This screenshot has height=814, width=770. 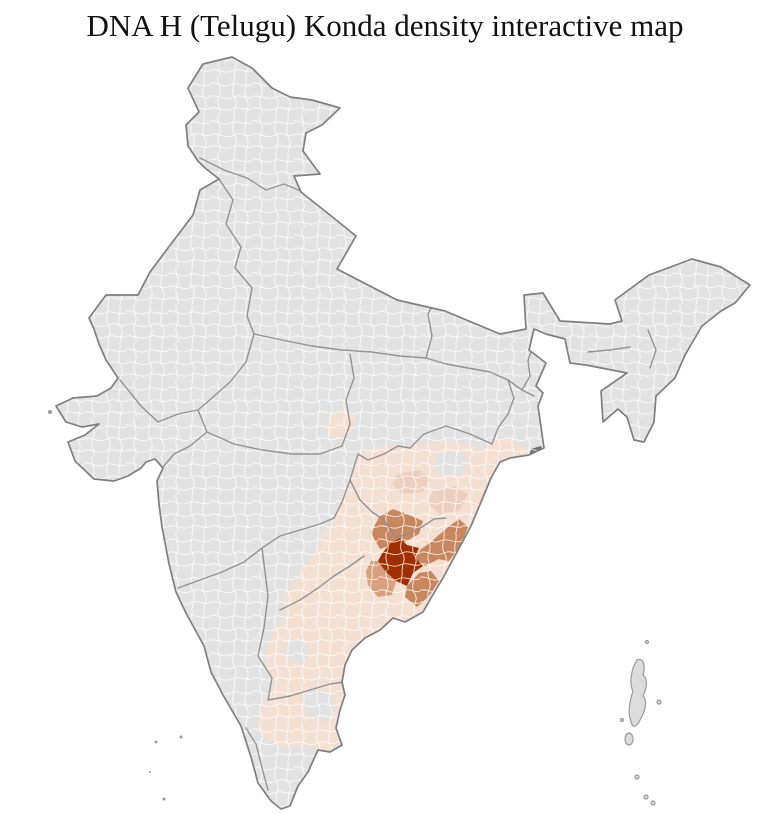 I want to click on lakshadweep-islands, so click(x=115, y=605).